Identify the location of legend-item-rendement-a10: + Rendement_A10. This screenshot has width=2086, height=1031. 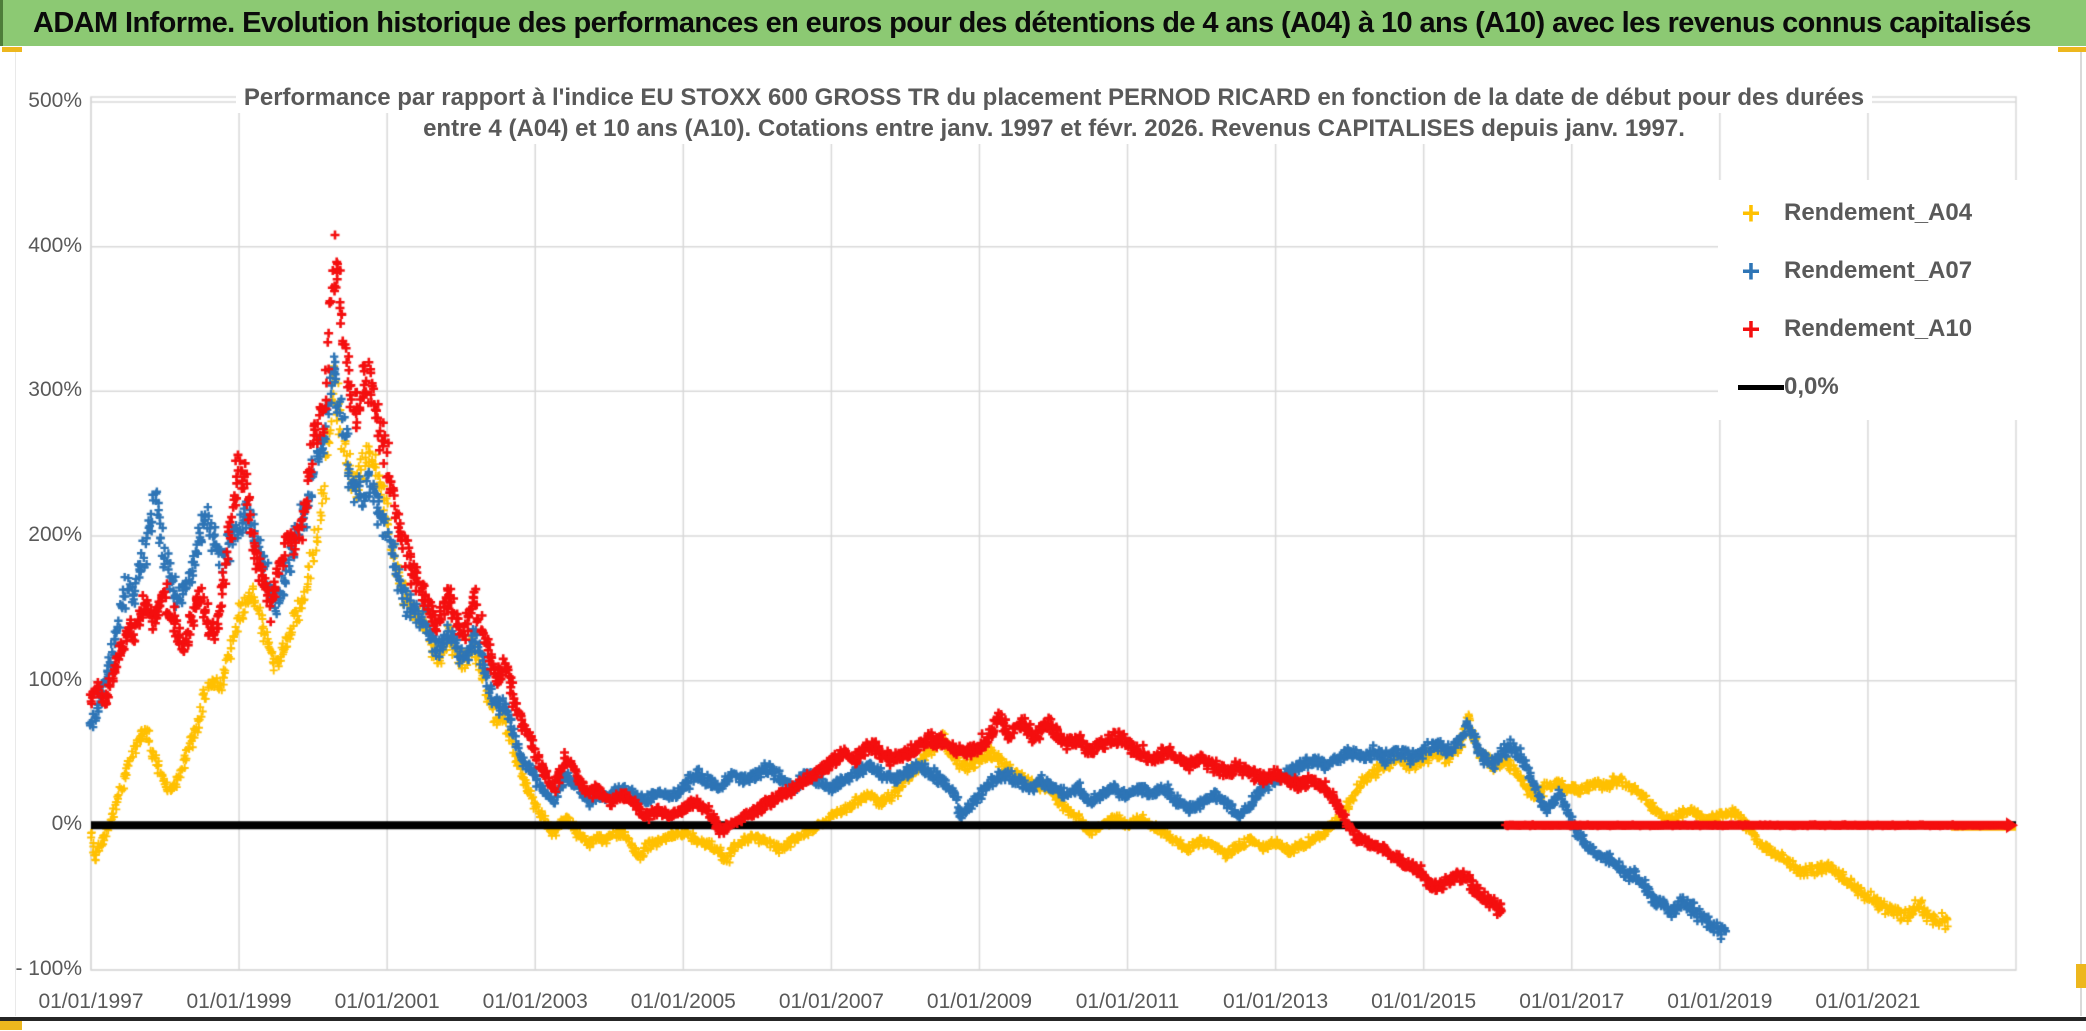
(1868, 329).